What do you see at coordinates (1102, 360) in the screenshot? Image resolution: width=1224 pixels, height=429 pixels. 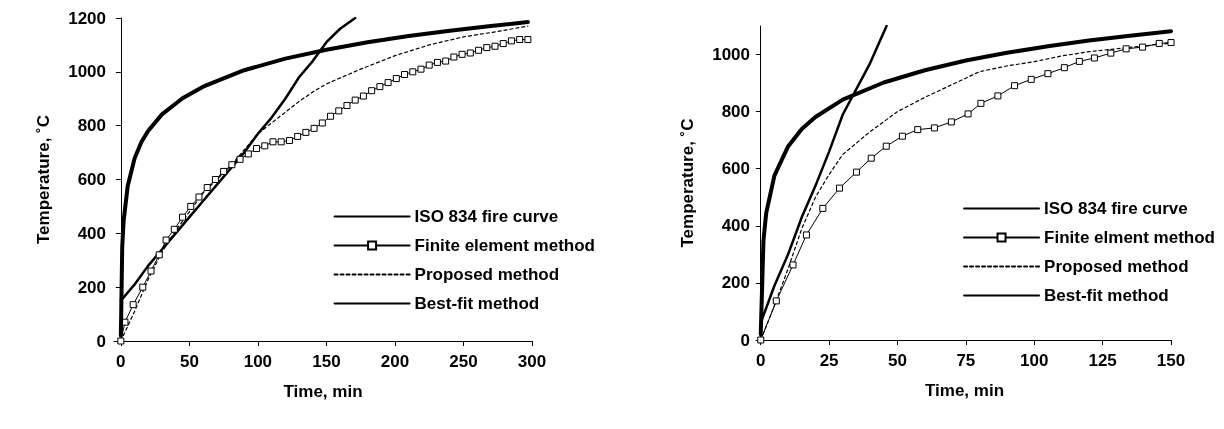 I see `x-tick-label: 125` at bounding box center [1102, 360].